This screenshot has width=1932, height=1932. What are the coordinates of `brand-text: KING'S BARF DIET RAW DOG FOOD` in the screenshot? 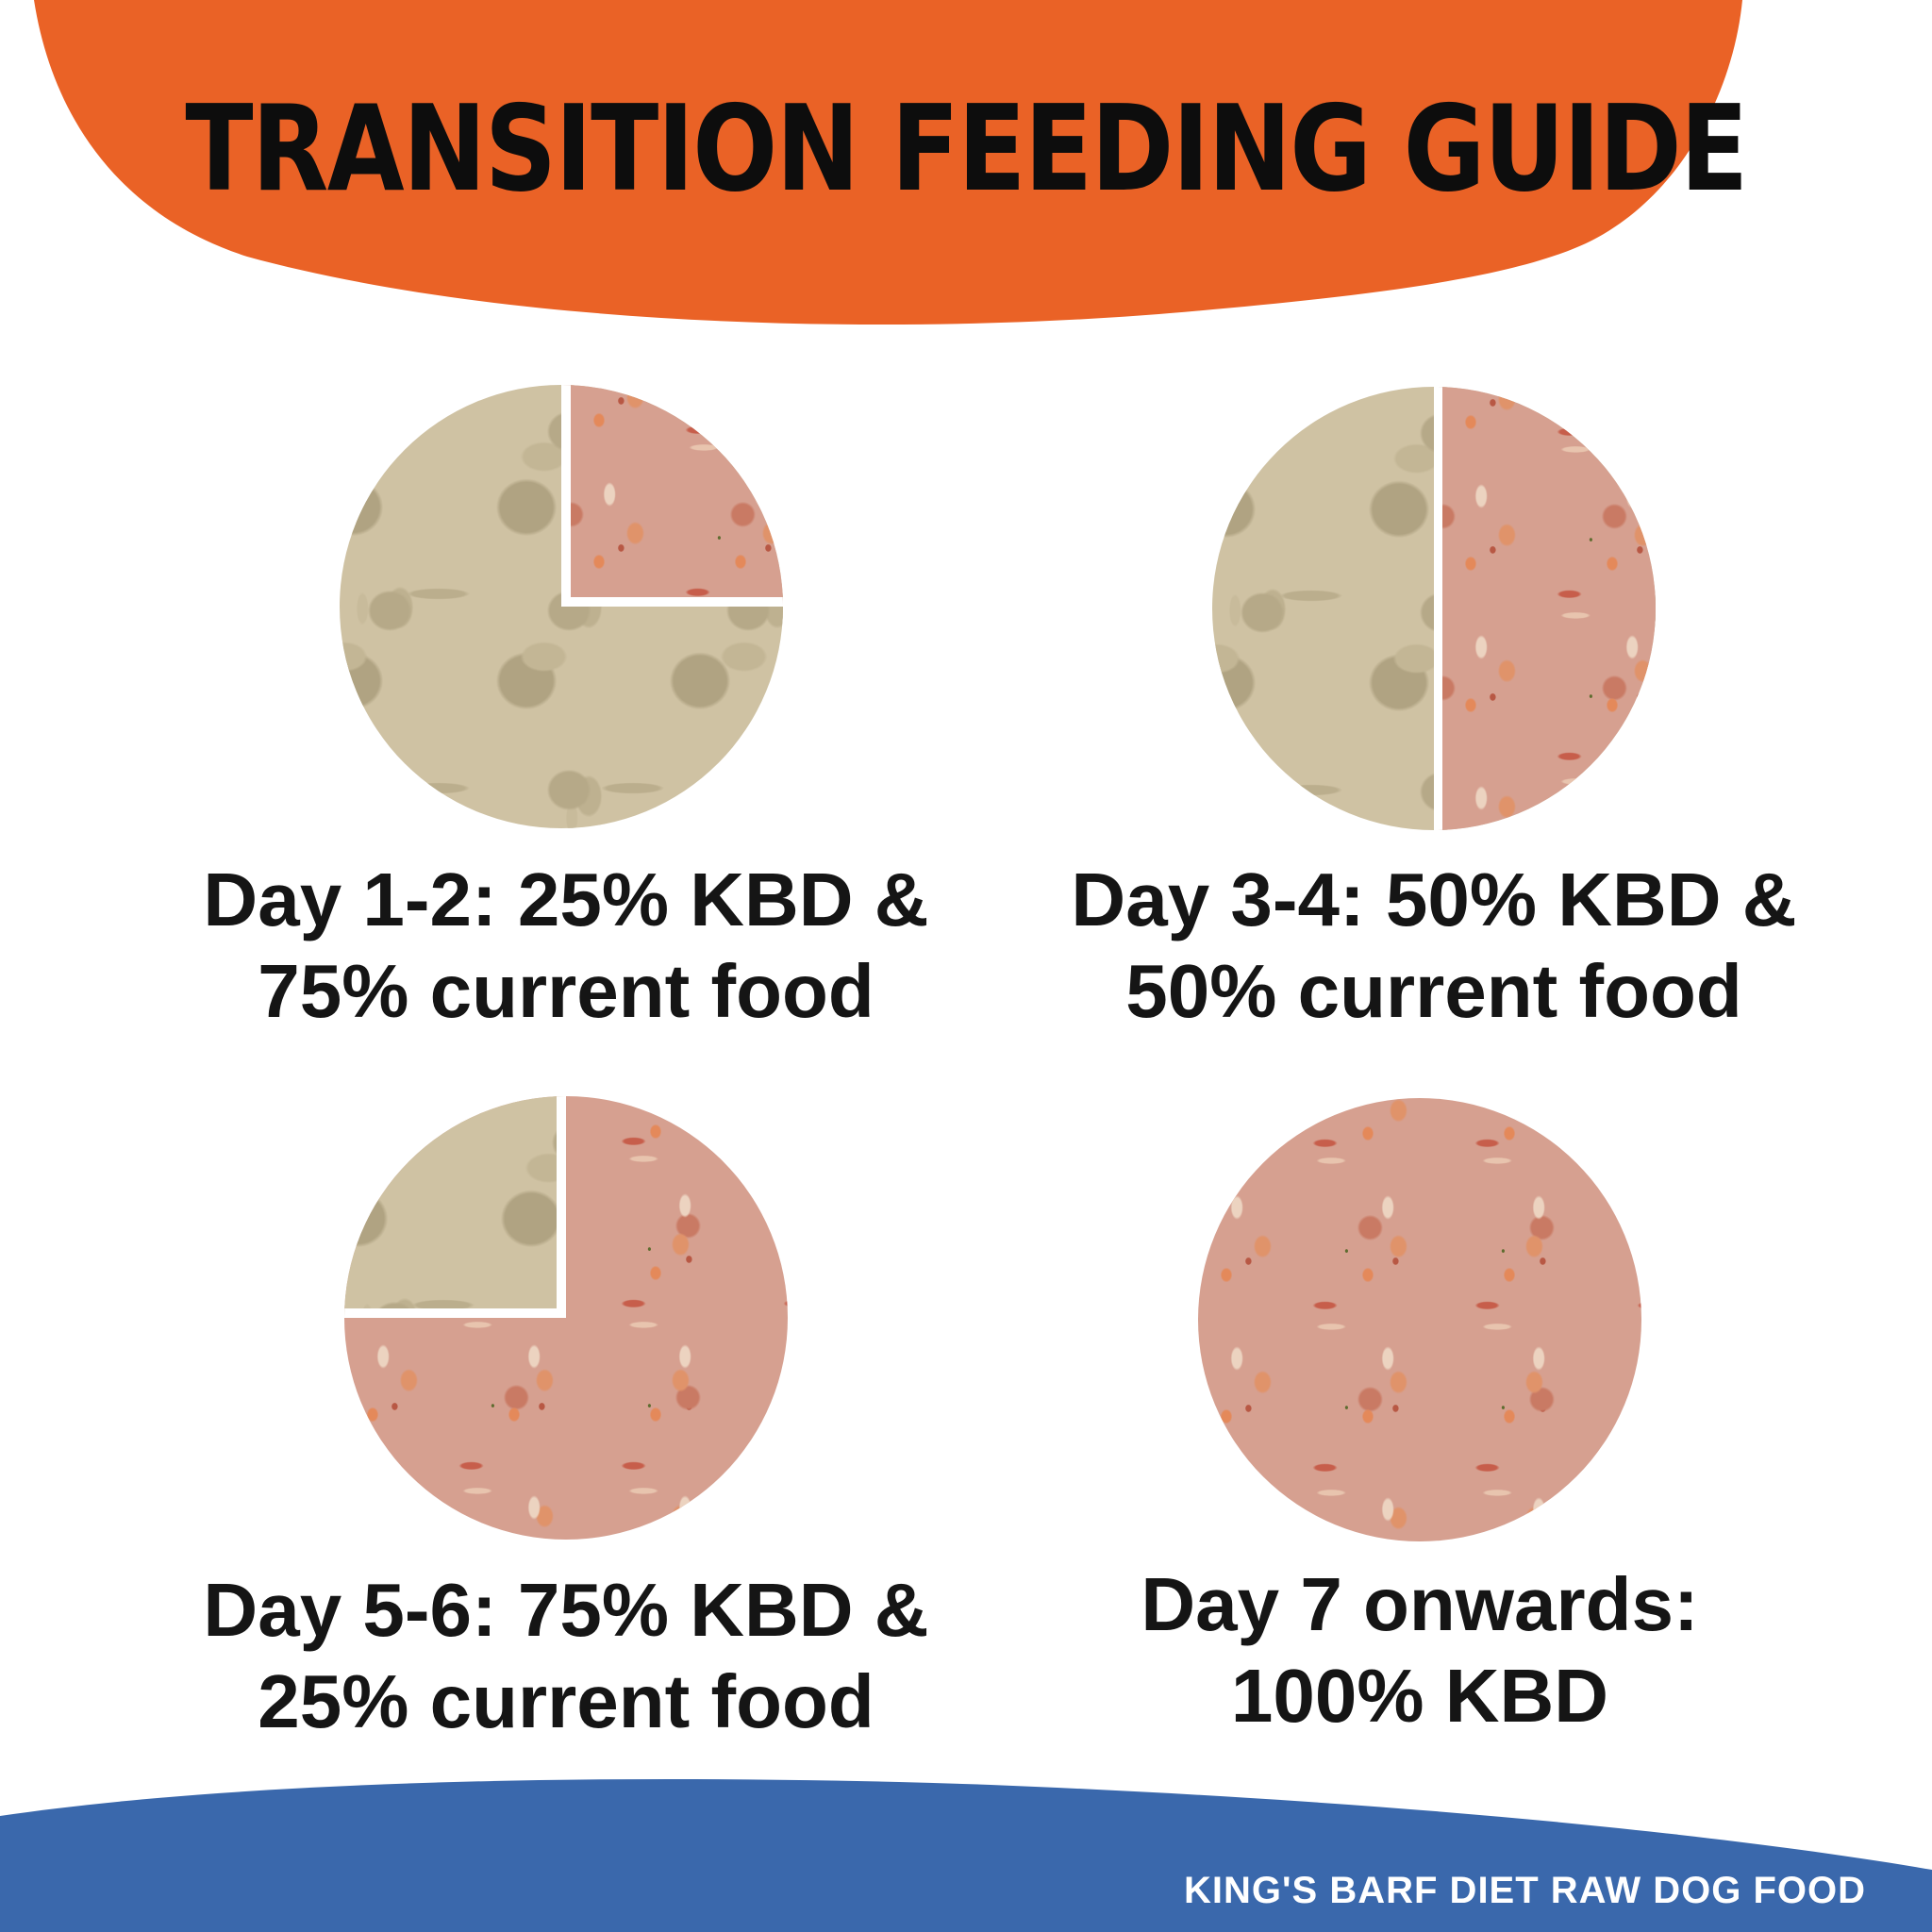 It's located at (1525, 1890).